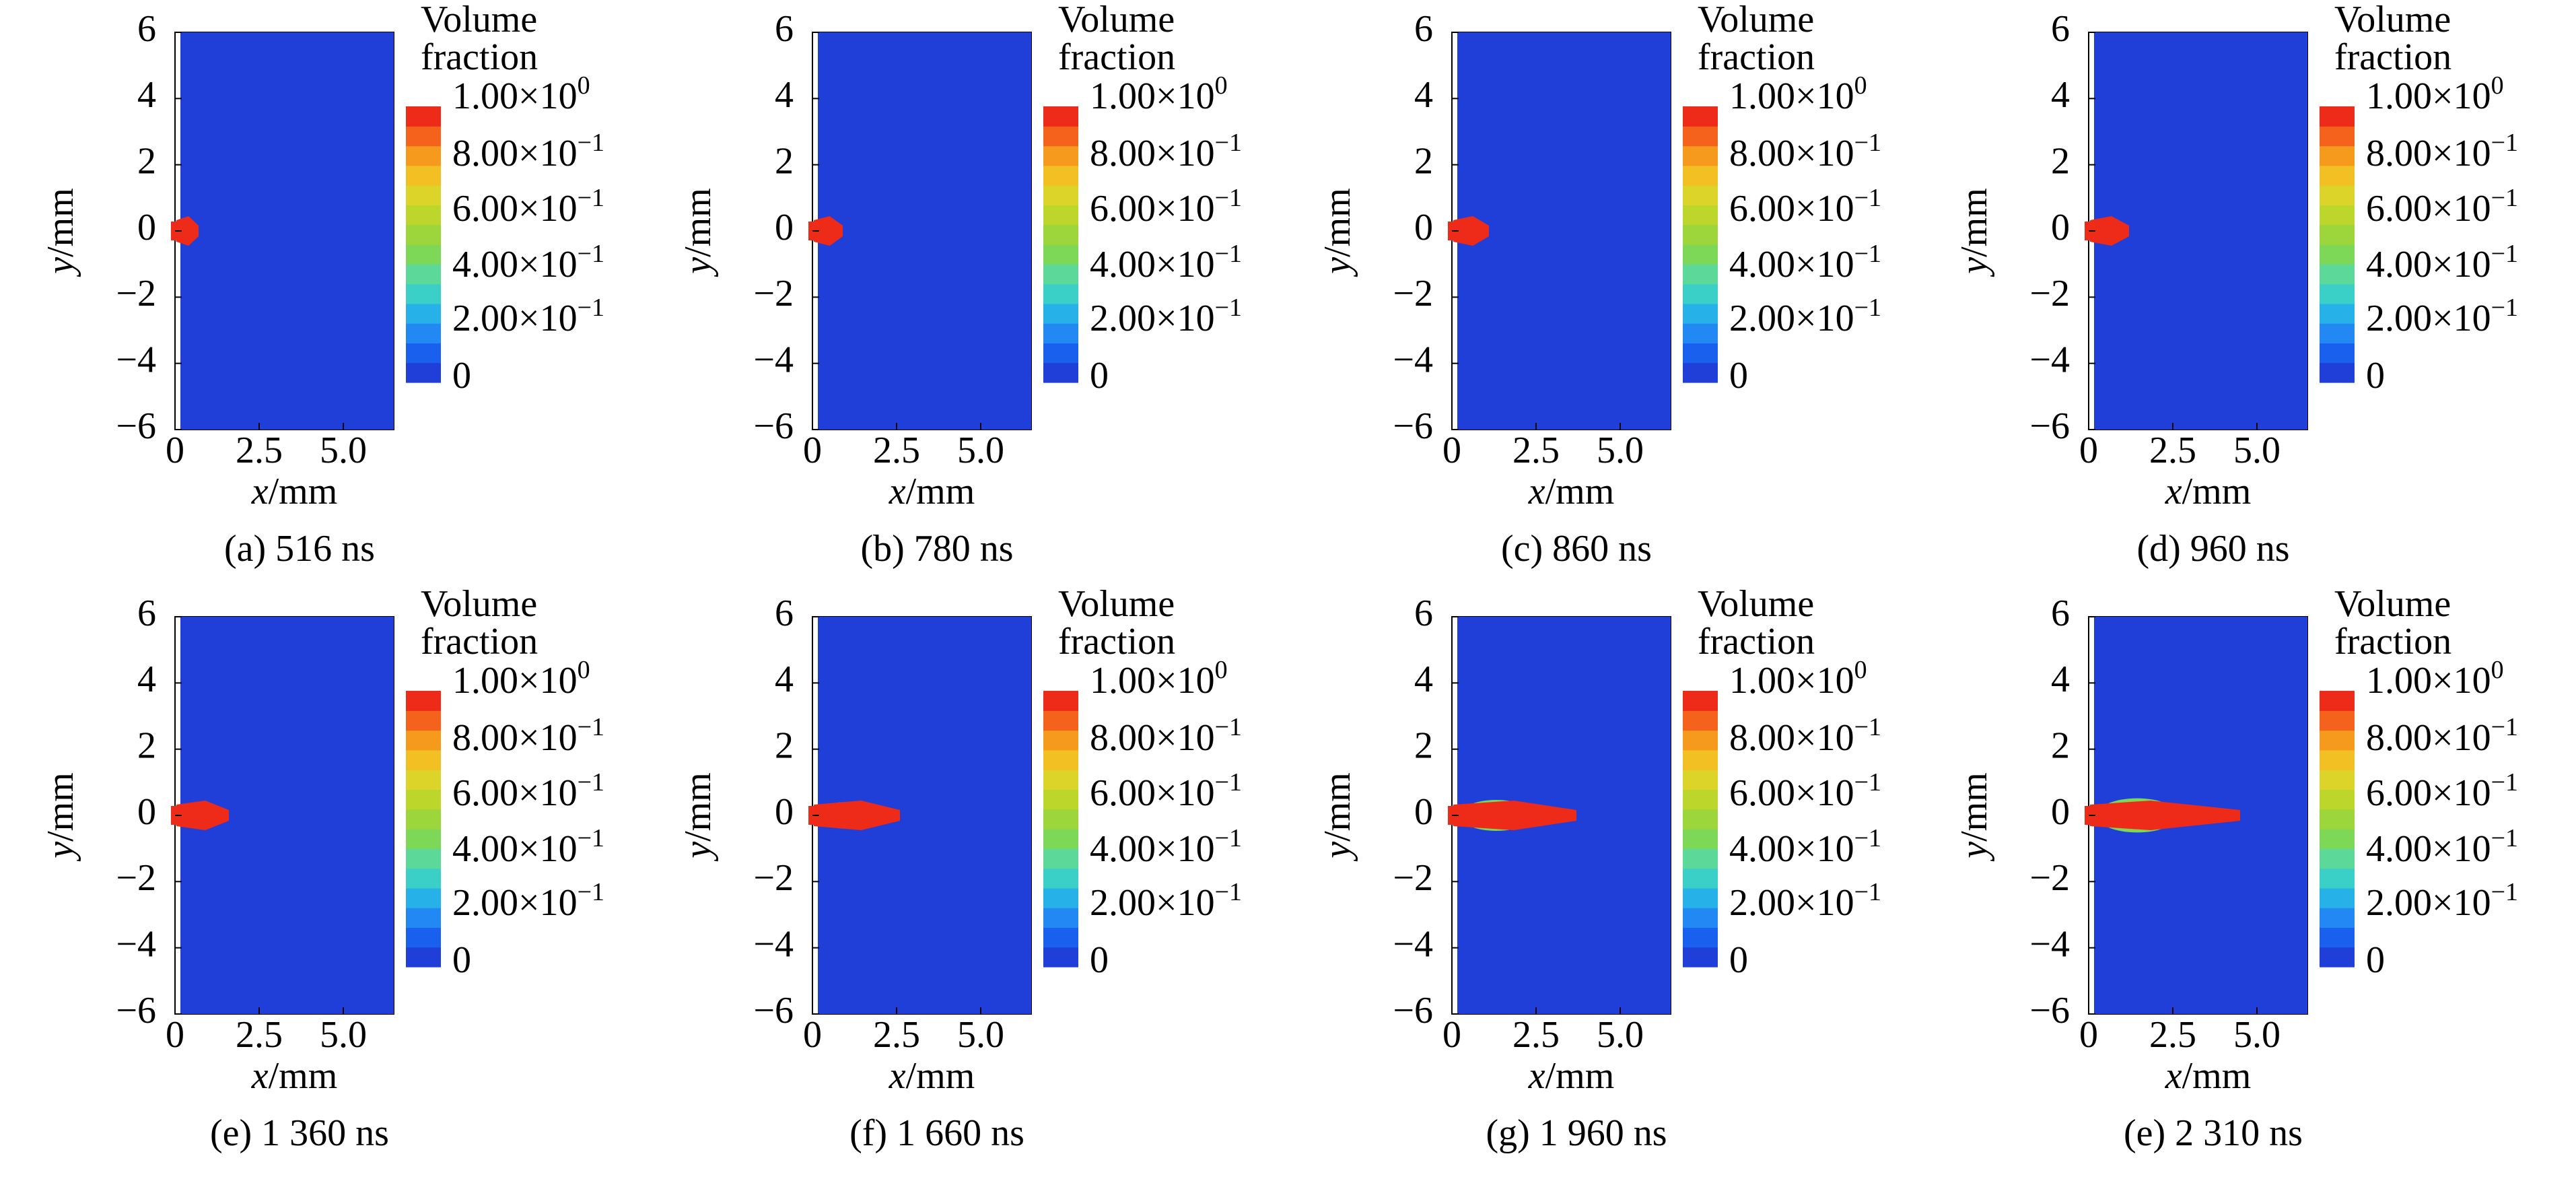  Describe the element at coordinates (1413, 945) in the screenshot. I see `y-tick-label: −4` at that location.